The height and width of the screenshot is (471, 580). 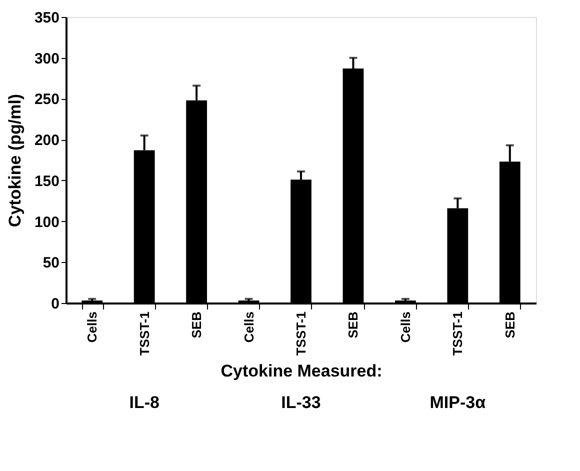 I want to click on text: IL-33, so click(x=301, y=402).